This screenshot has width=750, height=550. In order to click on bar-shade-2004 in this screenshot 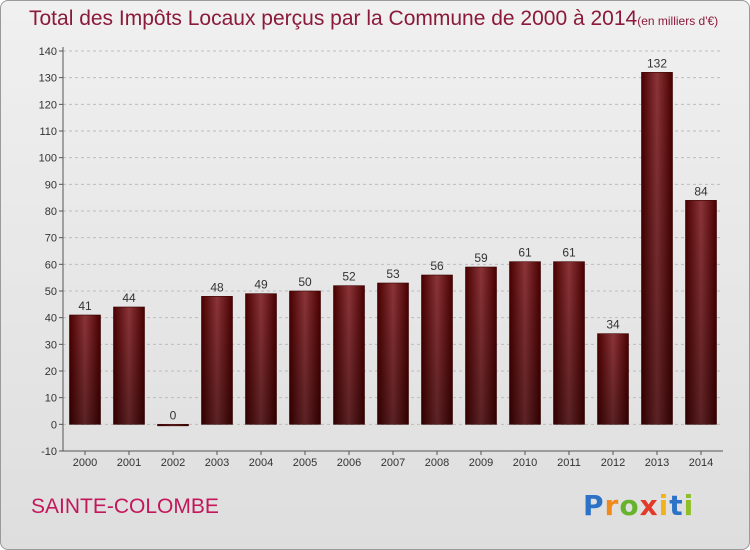, I will do `click(261, 359)`.